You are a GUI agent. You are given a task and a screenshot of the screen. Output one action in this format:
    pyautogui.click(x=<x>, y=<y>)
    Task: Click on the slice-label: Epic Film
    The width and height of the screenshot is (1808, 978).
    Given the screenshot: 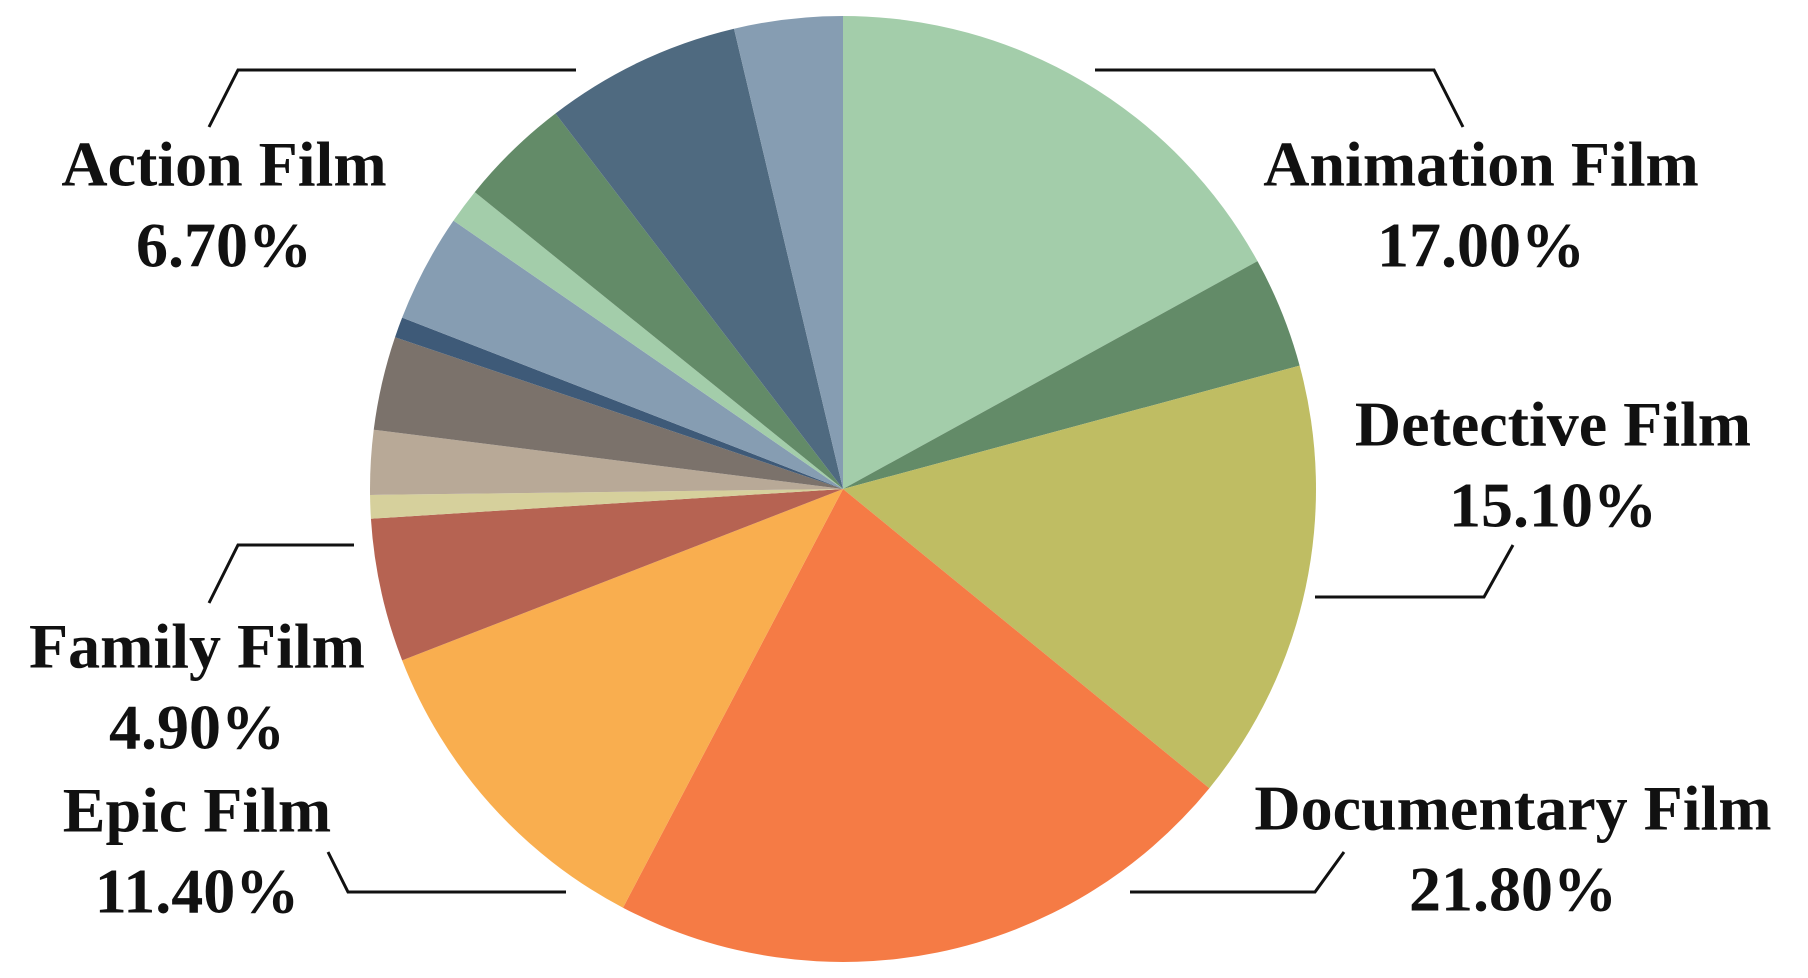 What is the action you would take?
    pyautogui.click(x=197, y=810)
    